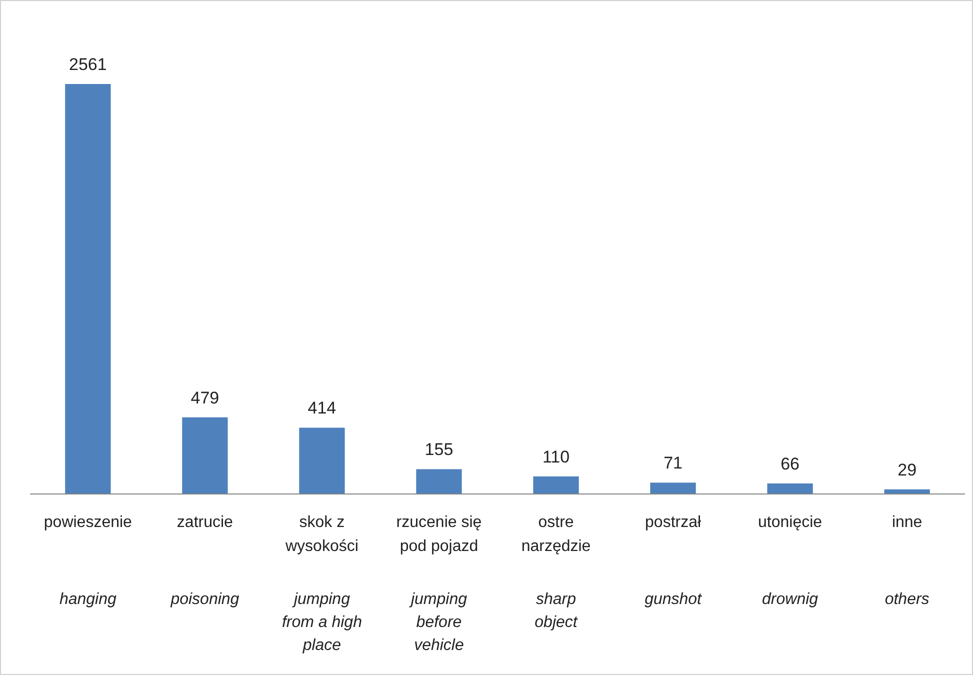  I want to click on text: jumping from a high place, so click(322, 622).